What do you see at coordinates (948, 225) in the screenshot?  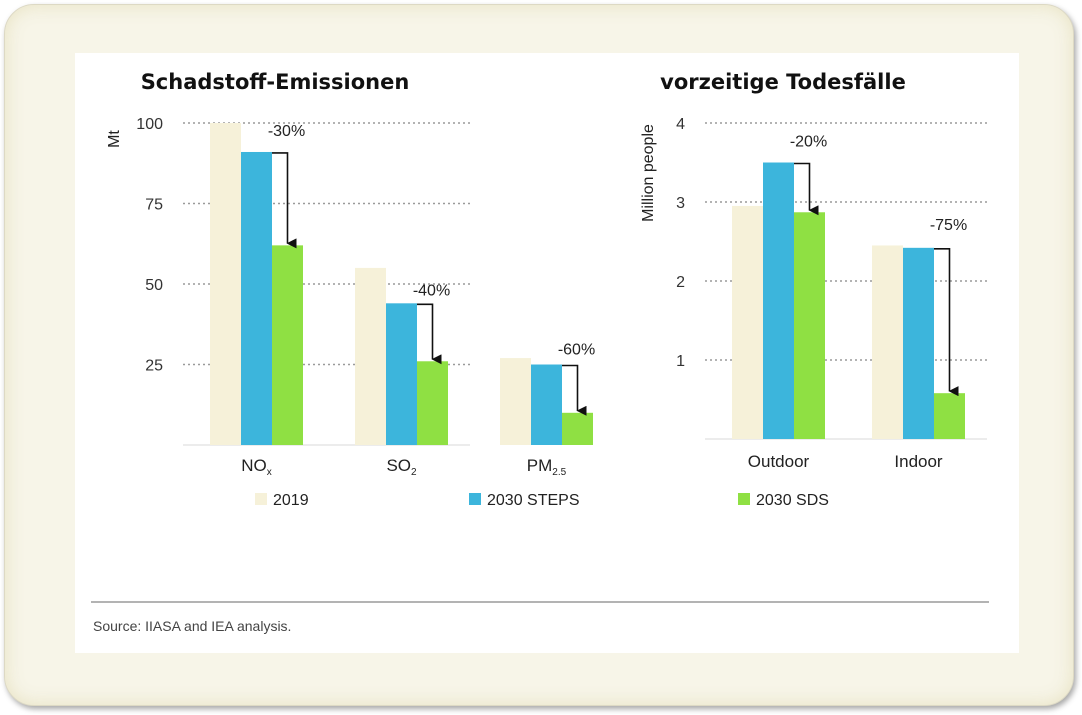 I see `reduction-label: -75%` at bounding box center [948, 225].